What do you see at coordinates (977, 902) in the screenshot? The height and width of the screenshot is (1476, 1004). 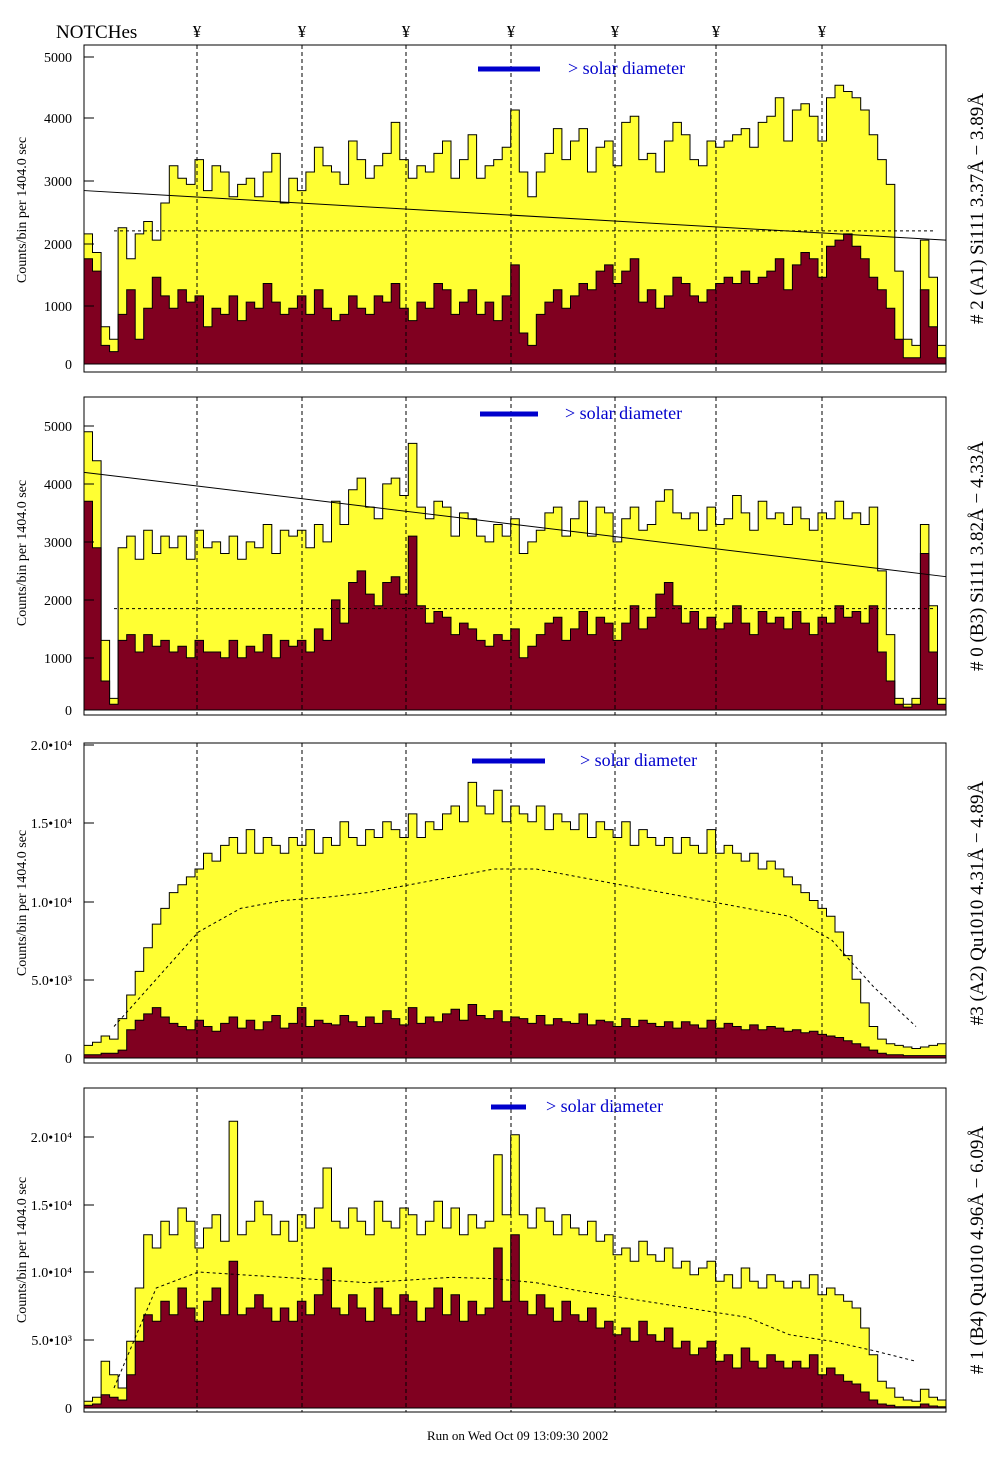 I see `panel-label: #3 (A2) Qu1010 4.31Å − 4.89Å` at bounding box center [977, 902].